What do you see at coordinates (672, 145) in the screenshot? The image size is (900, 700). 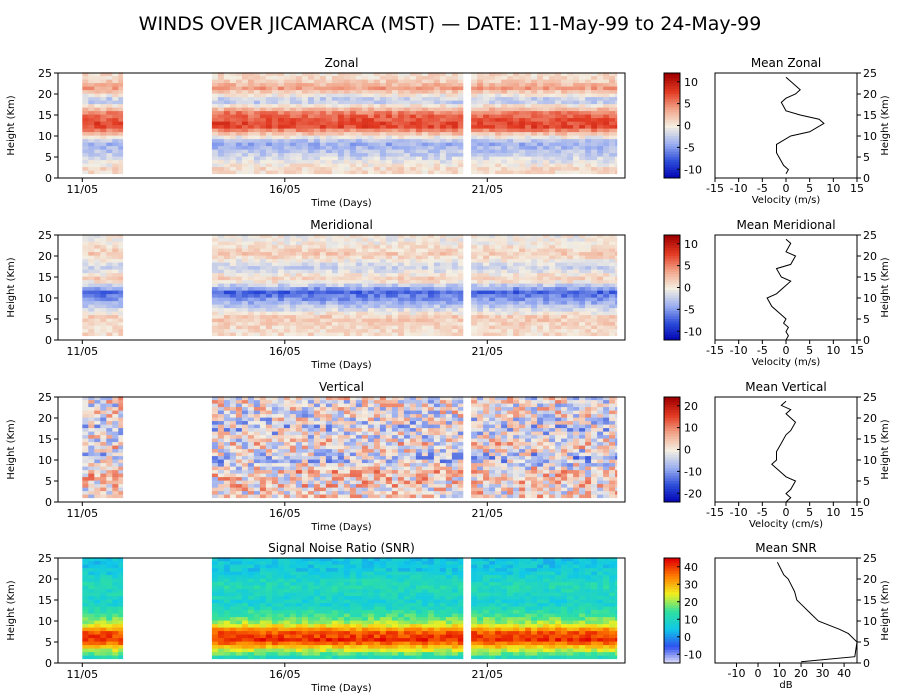 I see `colorbar-step` at bounding box center [672, 145].